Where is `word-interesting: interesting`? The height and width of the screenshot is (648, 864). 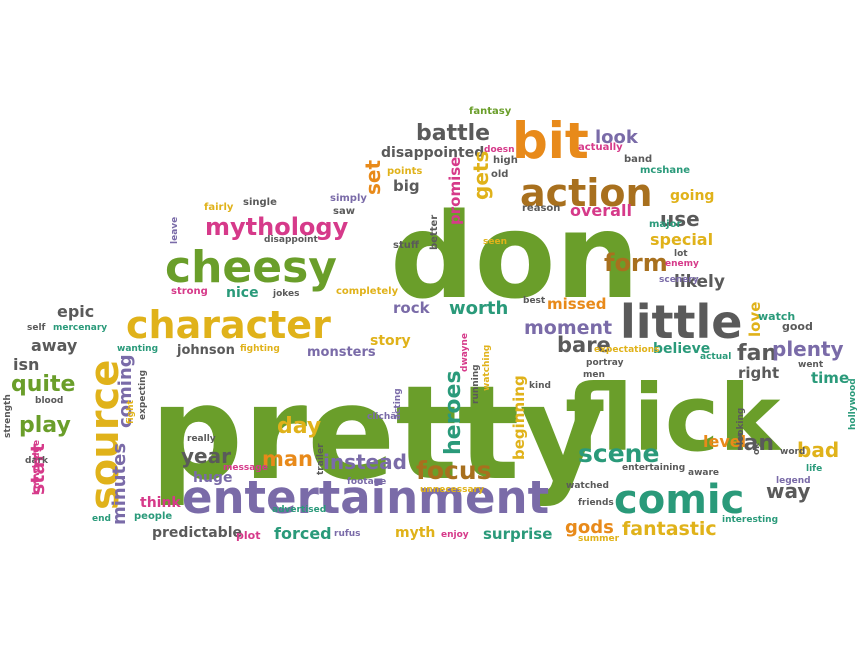
word-interesting: interesting is located at coordinates (750, 520).